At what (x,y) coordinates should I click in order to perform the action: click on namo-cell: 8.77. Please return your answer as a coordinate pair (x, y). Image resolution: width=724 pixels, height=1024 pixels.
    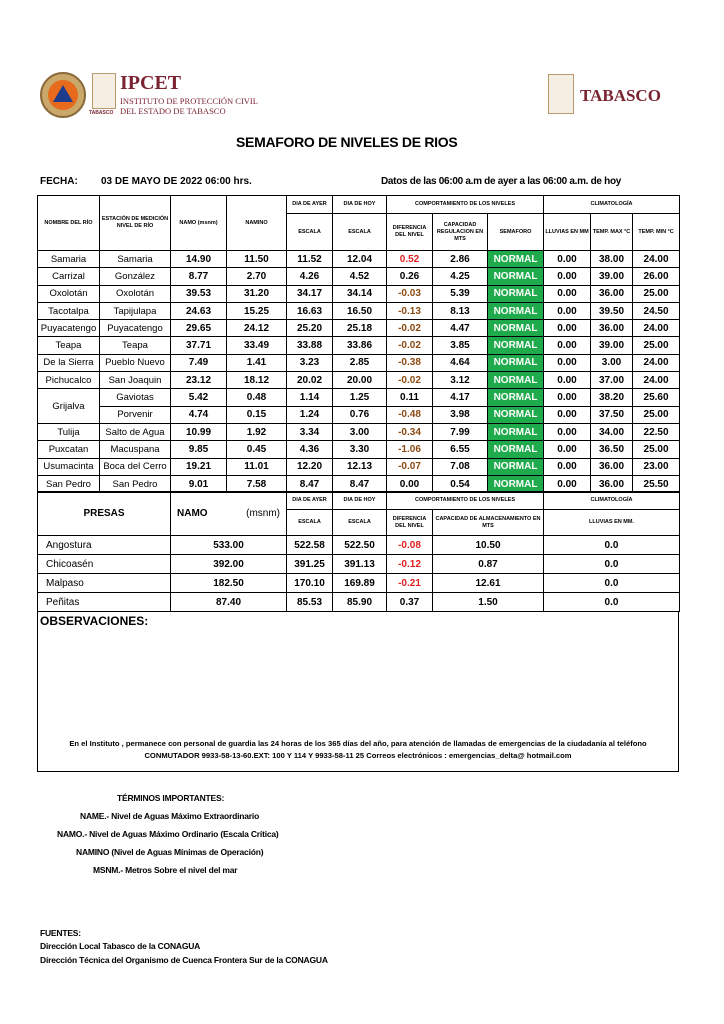
    Looking at the image, I should click on (198, 276).